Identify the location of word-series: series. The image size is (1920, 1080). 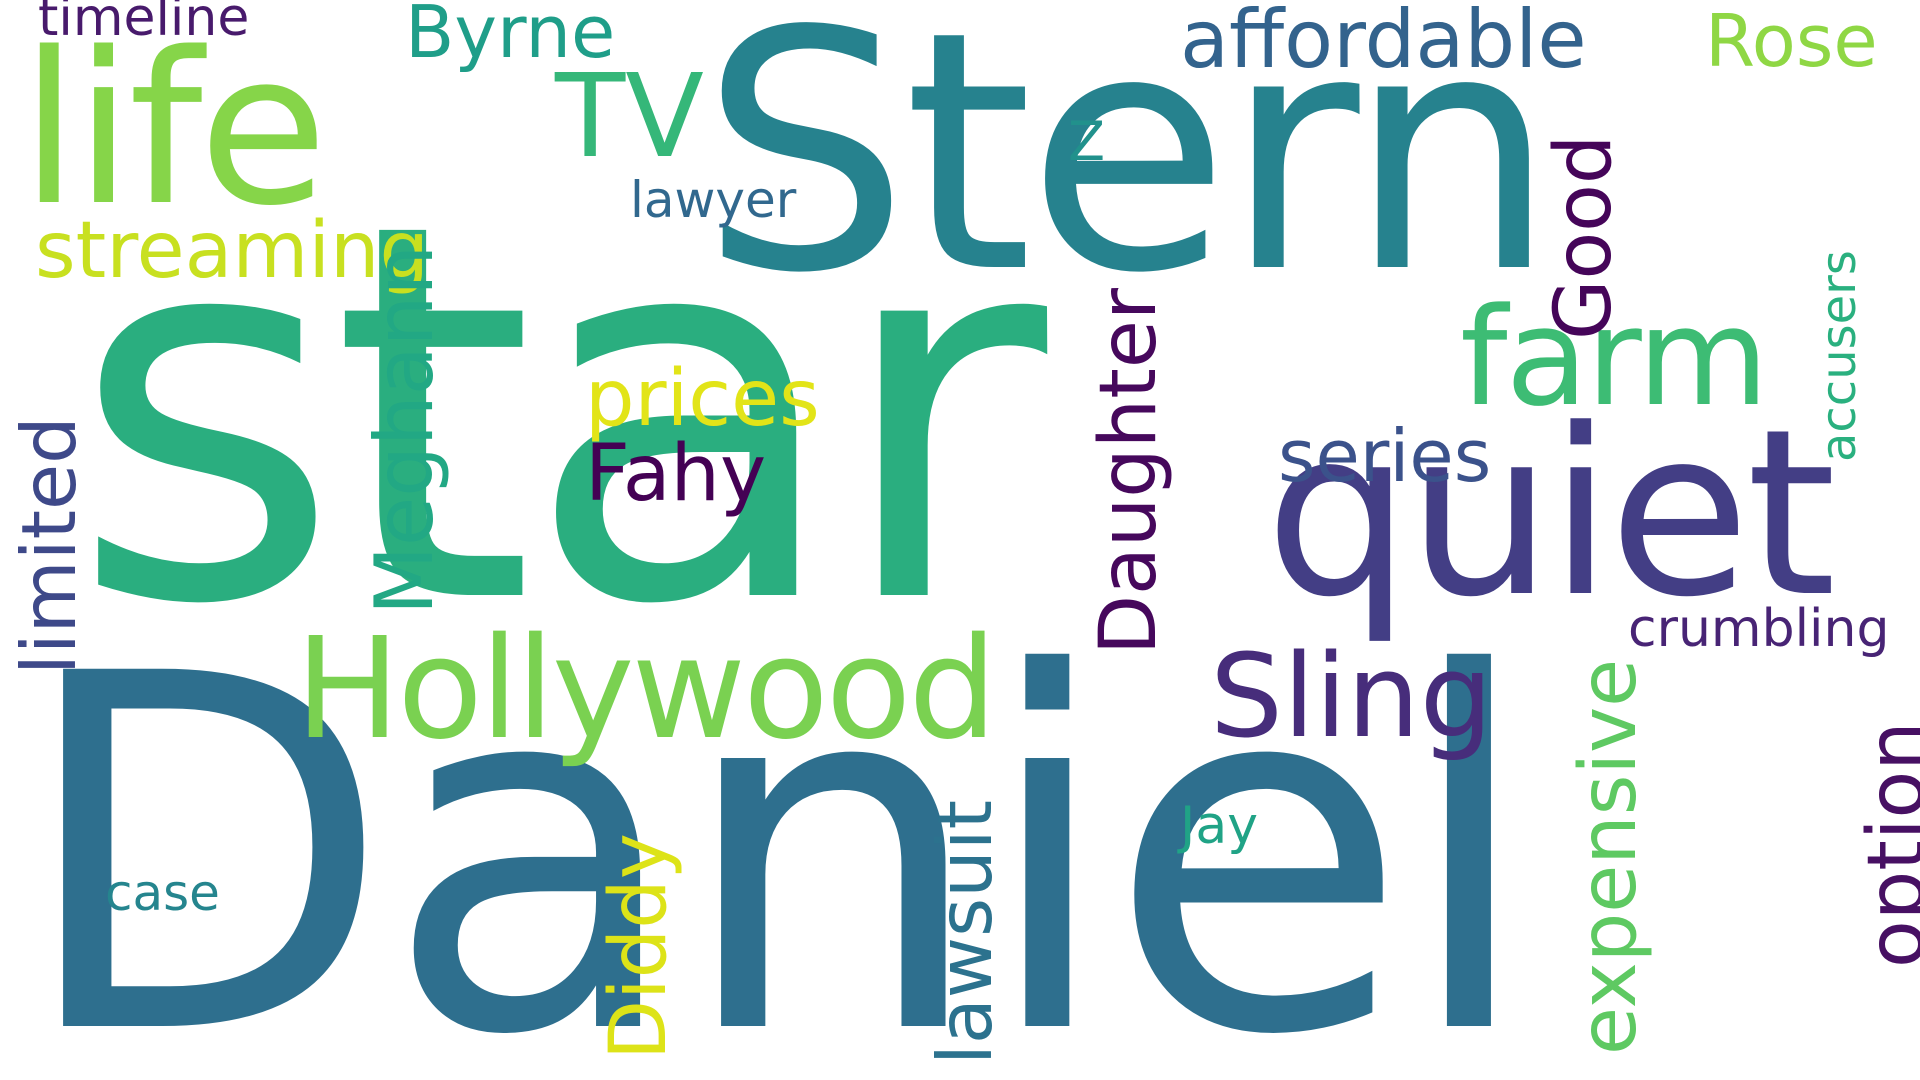
(1385, 456).